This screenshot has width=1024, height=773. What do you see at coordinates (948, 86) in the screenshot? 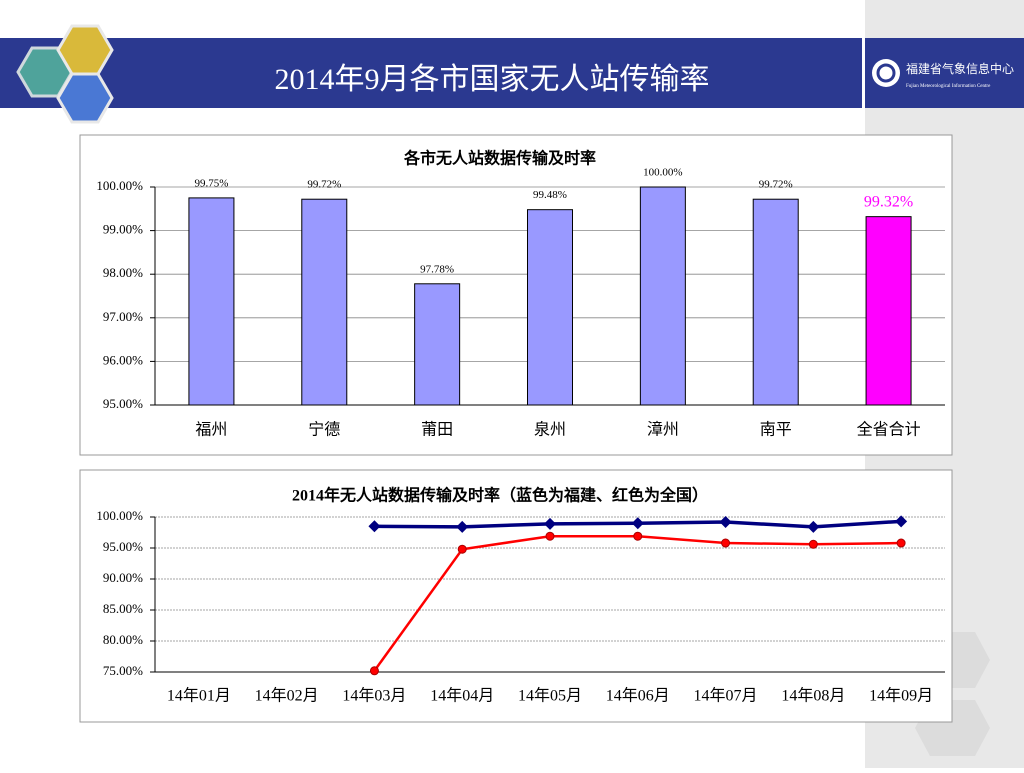
I see `logo-subtext: Fujian Meteorological Information Centre` at bounding box center [948, 86].